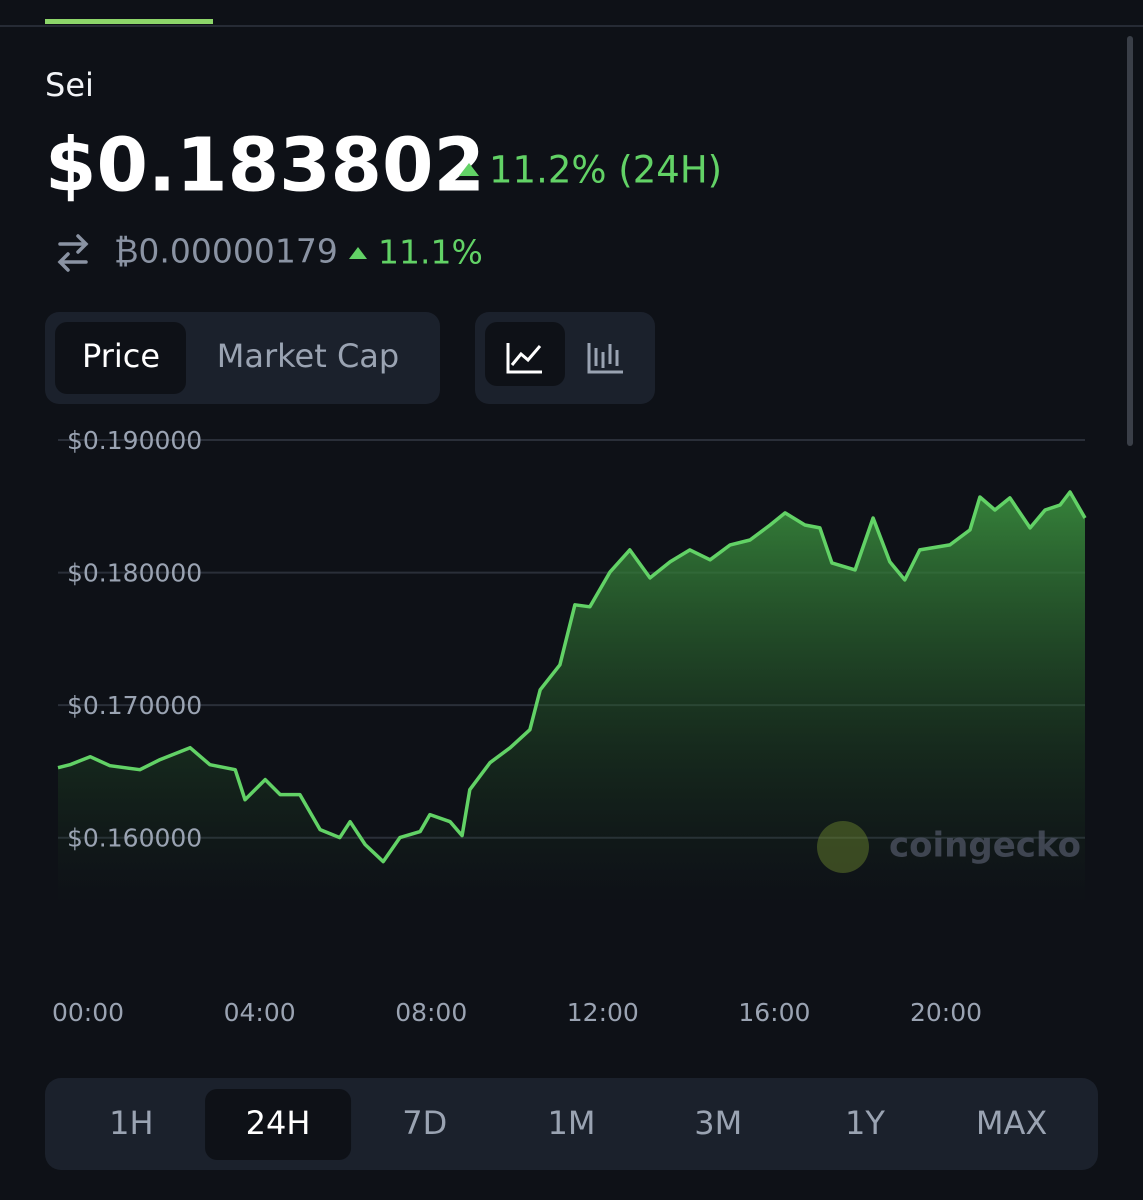 The width and height of the screenshot is (1143, 1200). Describe the element at coordinates (430, 252) in the screenshot. I see `btc-change: 11.1%` at that location.